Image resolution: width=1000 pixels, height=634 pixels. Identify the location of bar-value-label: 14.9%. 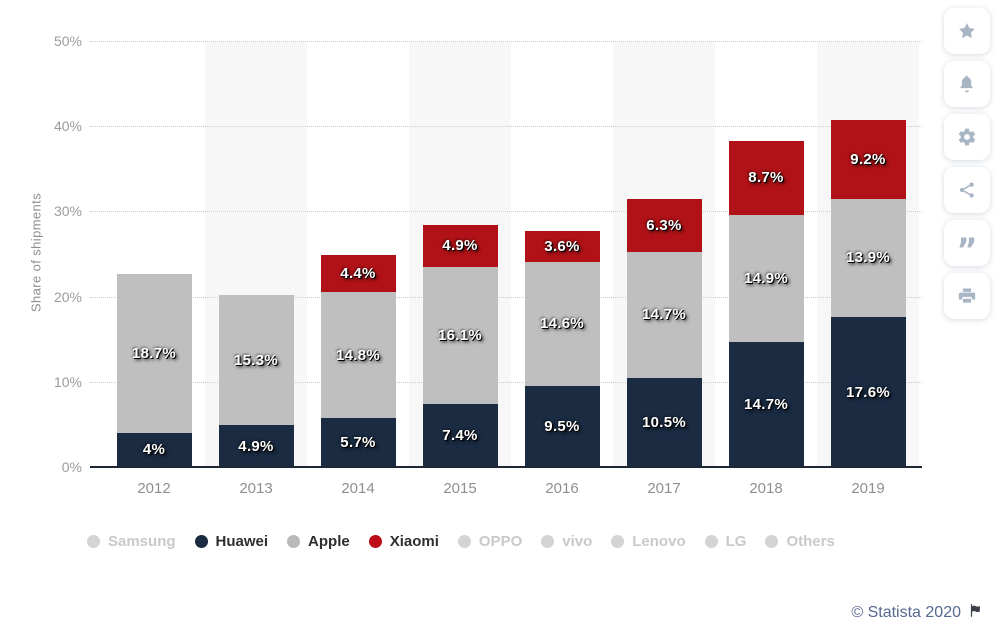
(766, 278).